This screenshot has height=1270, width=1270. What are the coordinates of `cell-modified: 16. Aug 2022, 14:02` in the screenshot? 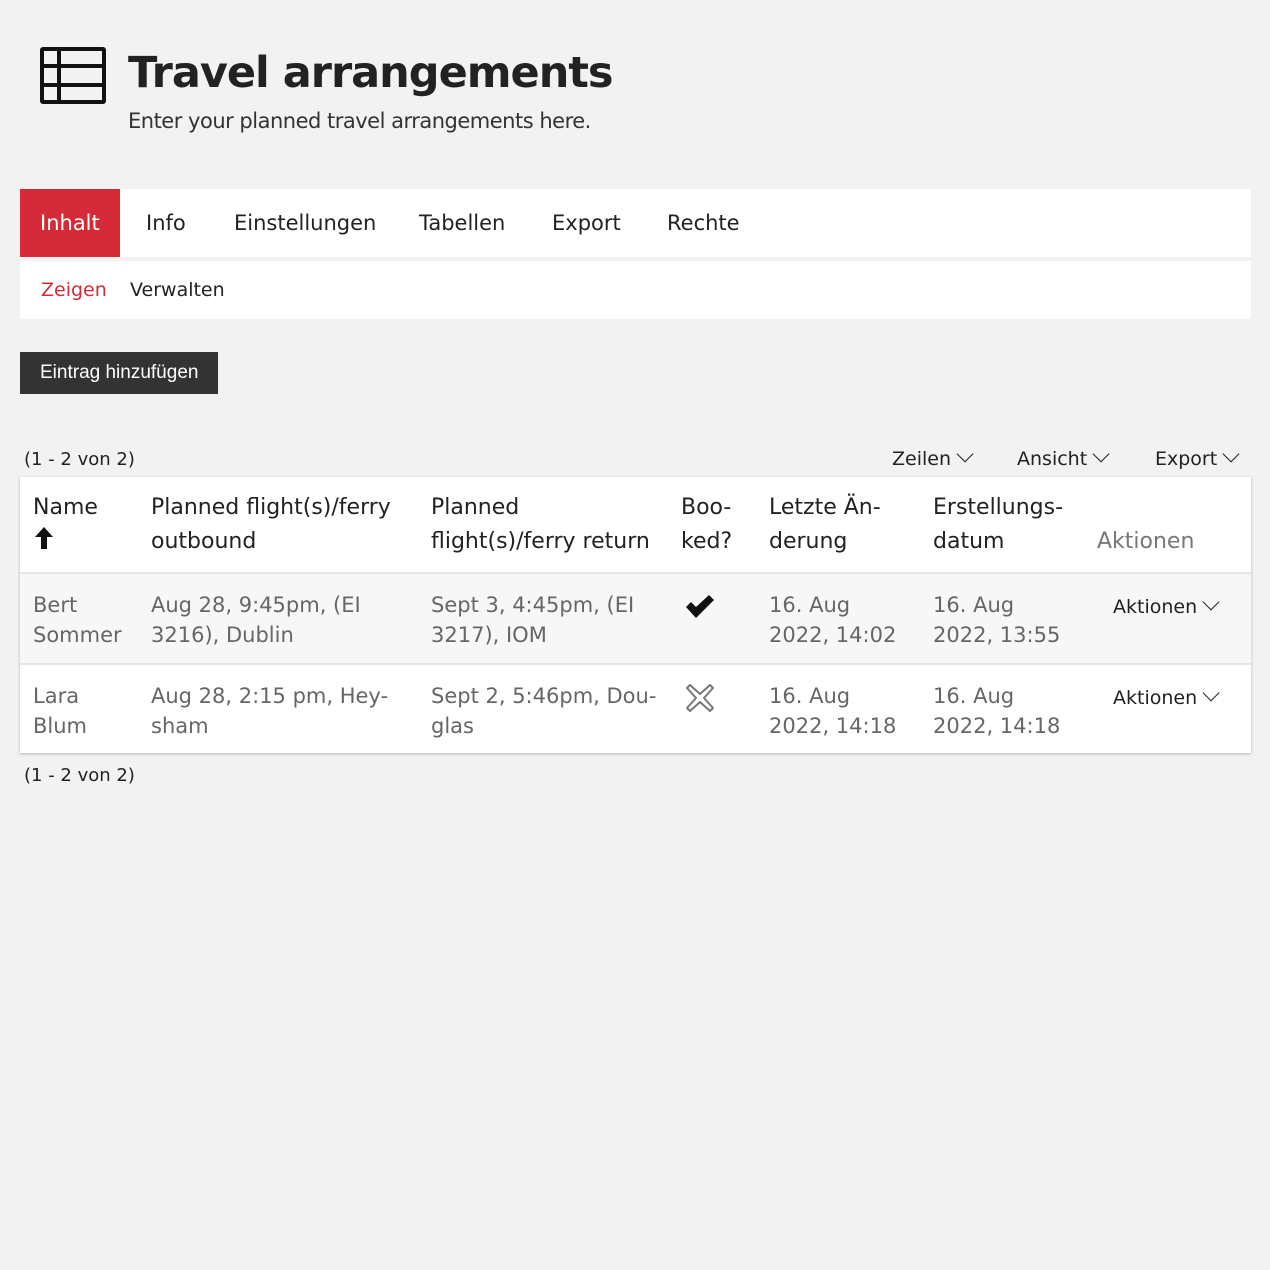 It's located at (833, 620).